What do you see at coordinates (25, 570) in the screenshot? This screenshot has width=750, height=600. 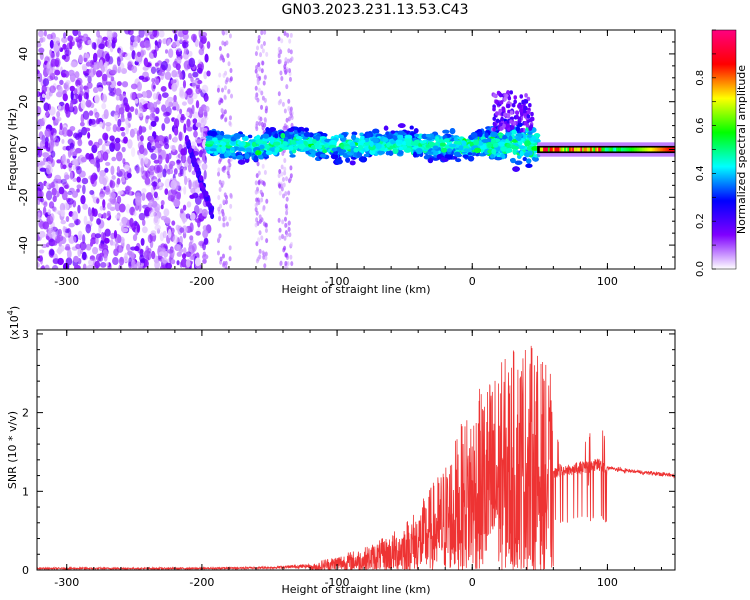 I see `snr-y-tick-label: 0` at bounding box center [25, 570].